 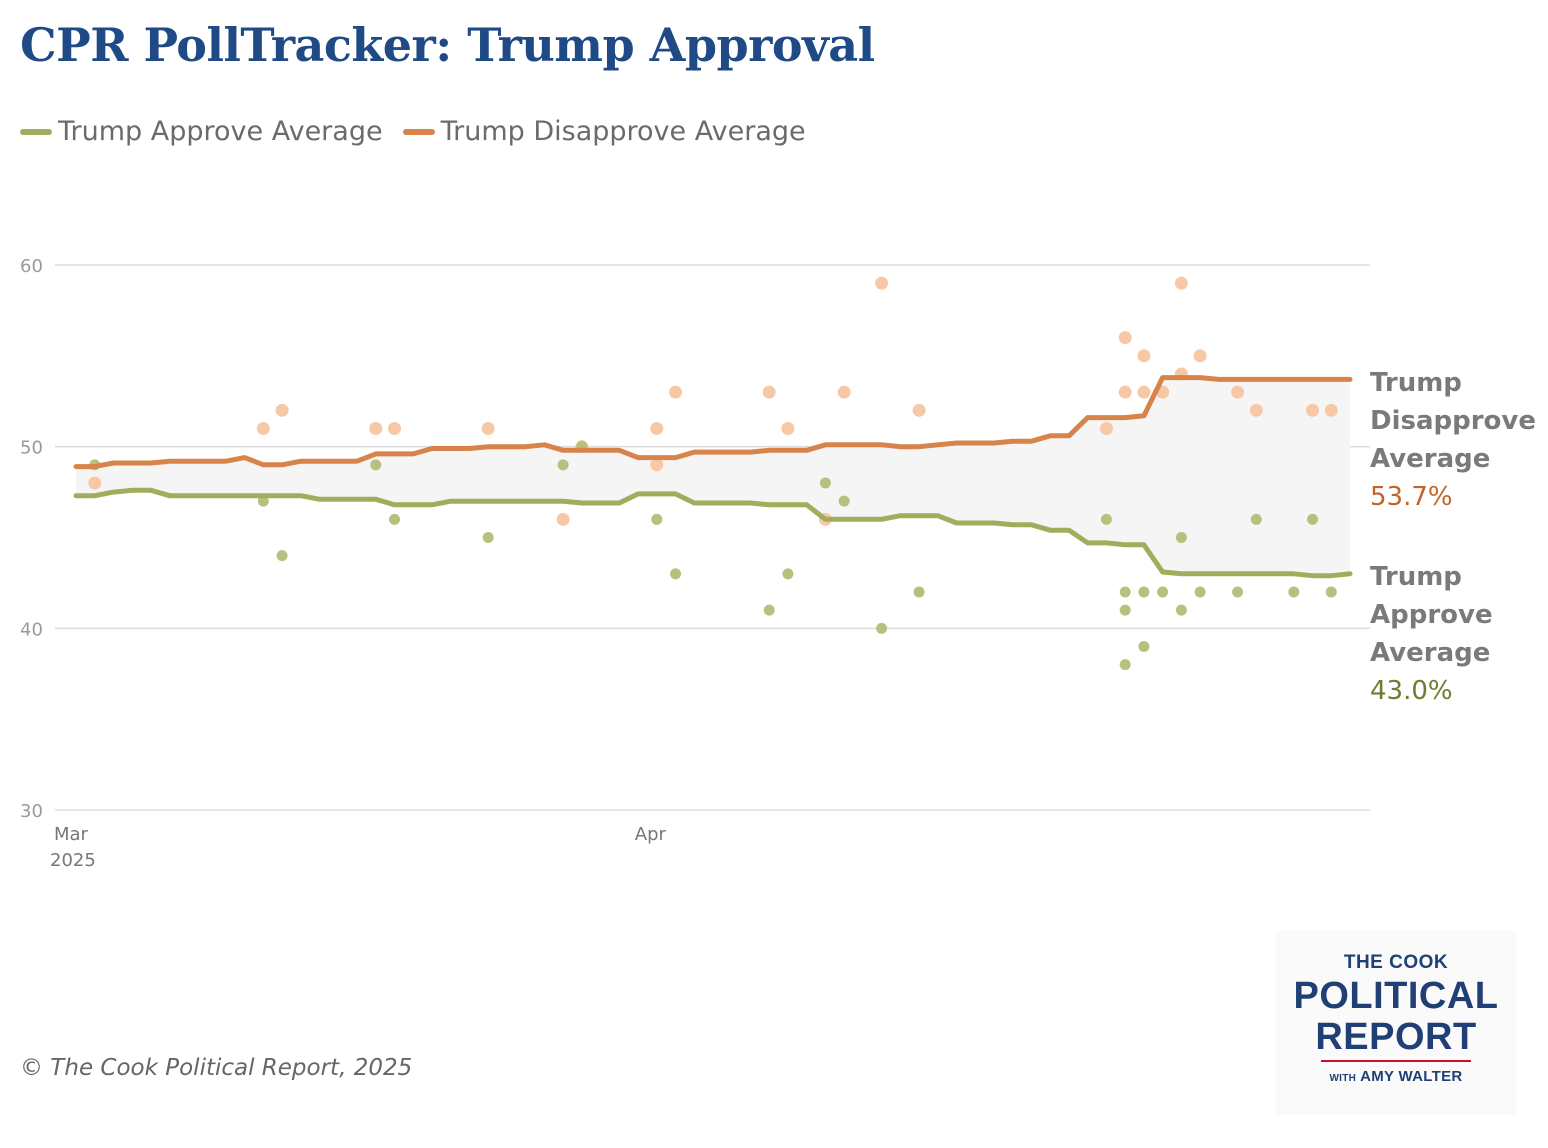 I want to click on x-tick-sublabel-0: 2025, so click(x=73, y=860).